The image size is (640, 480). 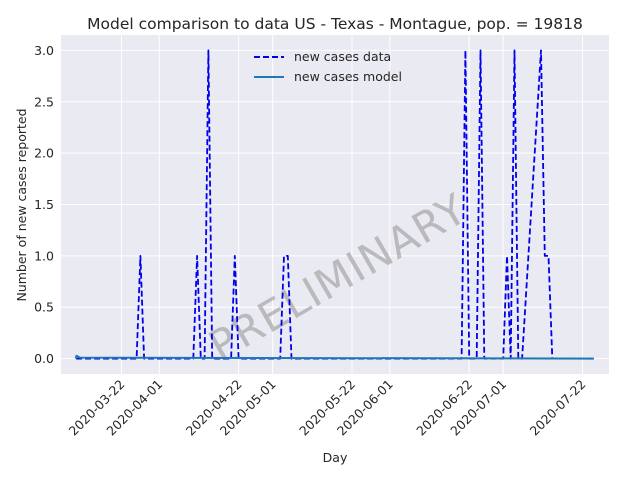 I want to click on y-tick-label: 2.5, so click(x=44, y=101).